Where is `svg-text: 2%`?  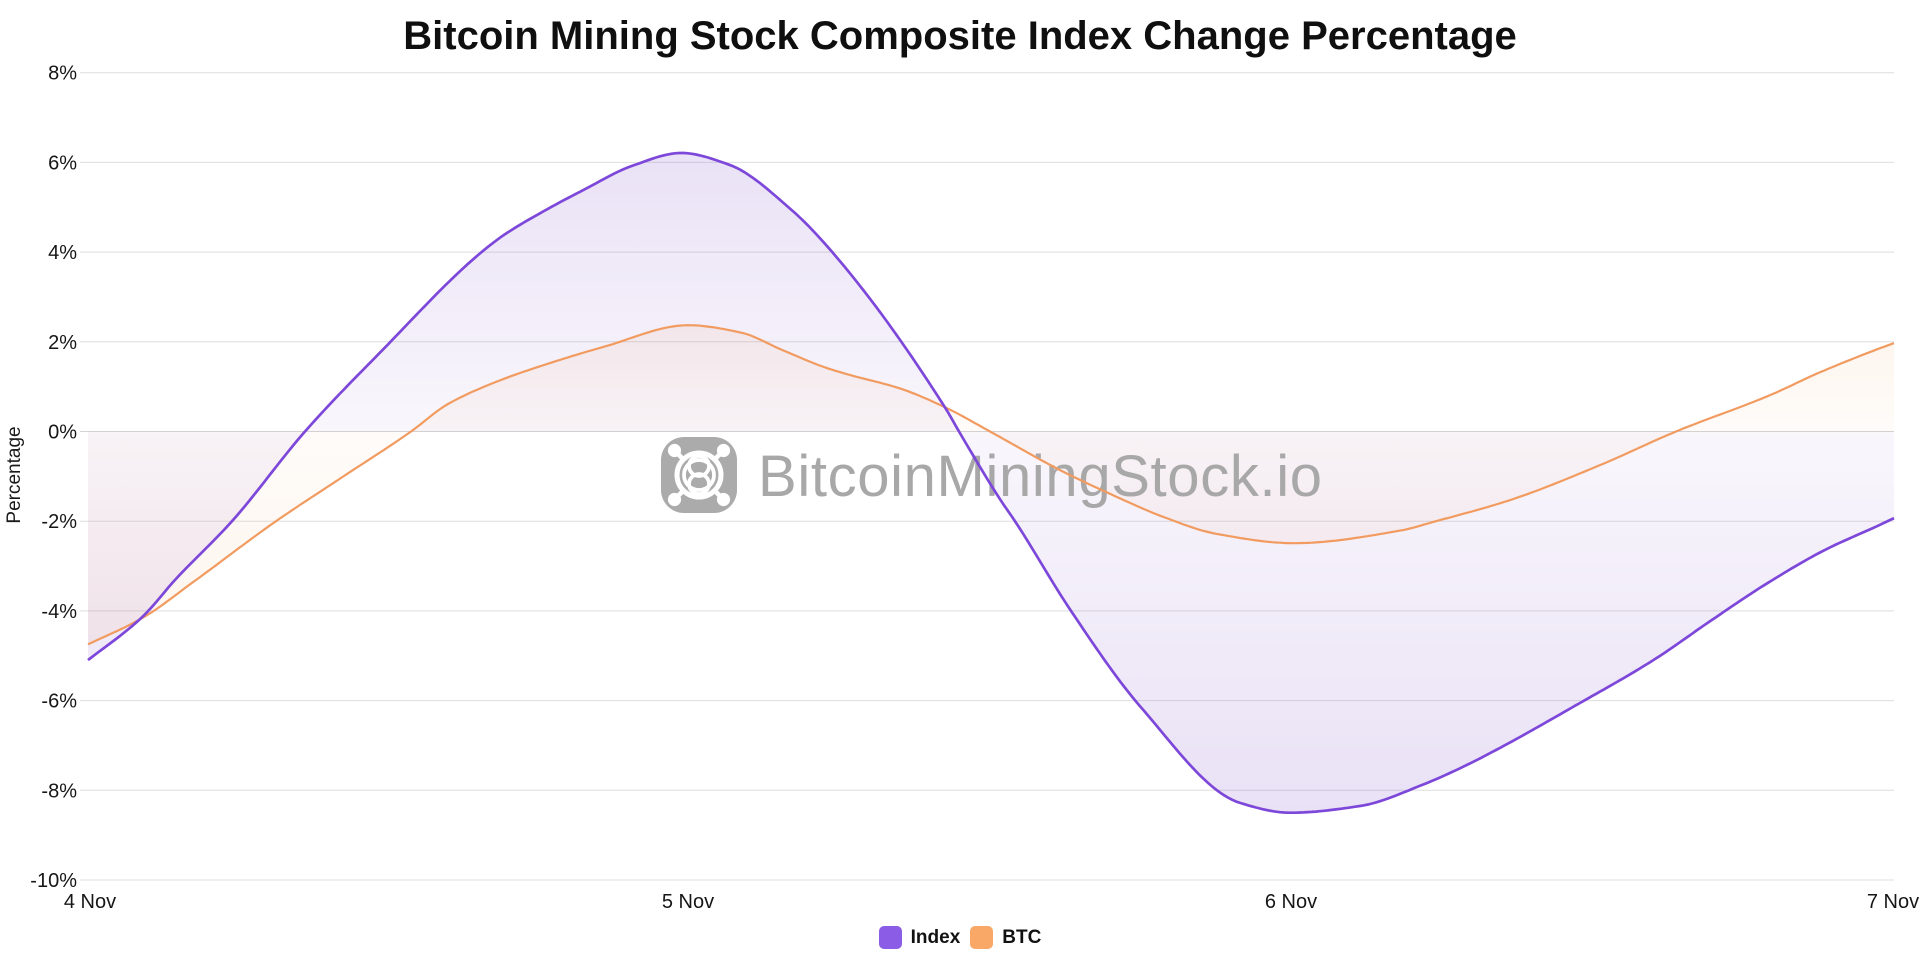
svg-text: 2% is located at coordinates (62, 343).